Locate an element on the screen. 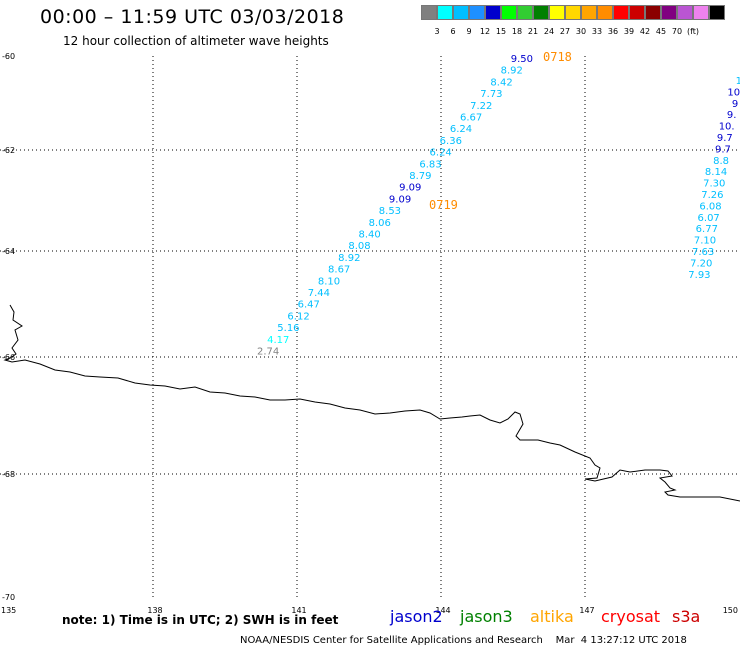  wave-height-label: 9. is located at coordinates (732, 115).